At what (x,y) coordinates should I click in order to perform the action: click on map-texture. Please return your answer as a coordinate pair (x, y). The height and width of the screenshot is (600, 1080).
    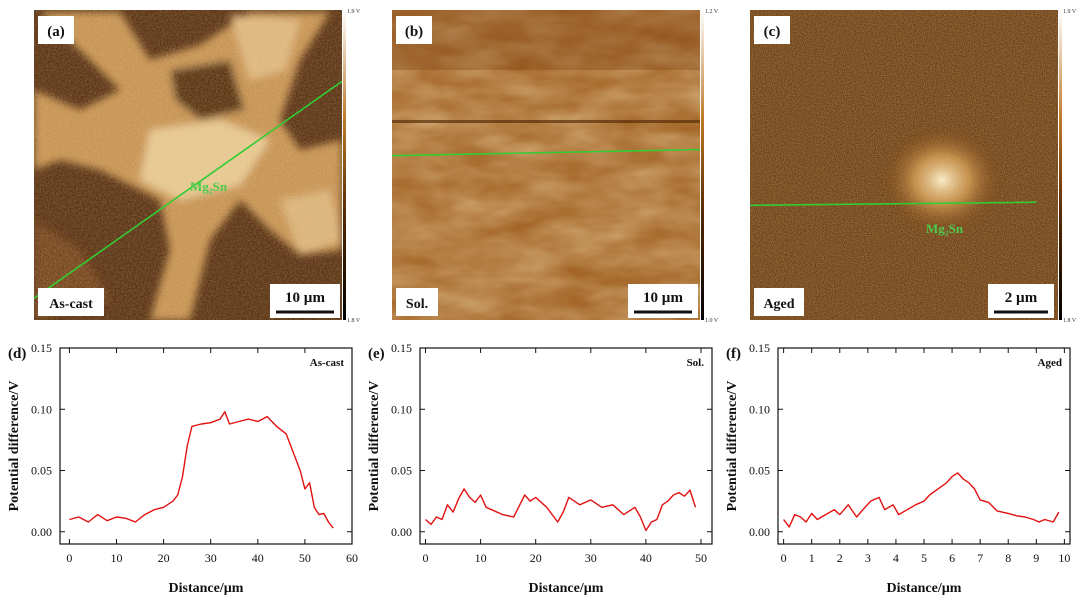
    Looking at the image, I should click on (546, 165).